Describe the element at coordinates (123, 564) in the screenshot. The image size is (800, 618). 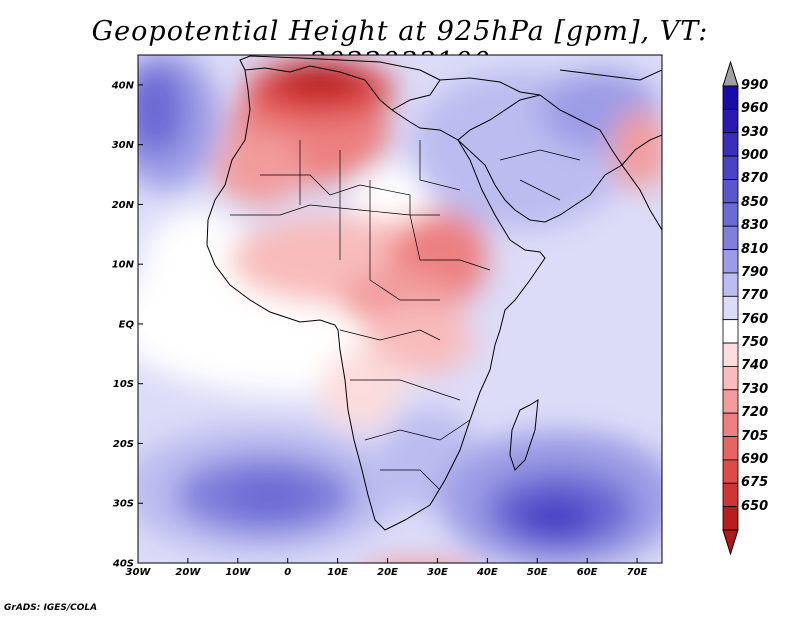
I see `y-tick-label: 40S` at that location.